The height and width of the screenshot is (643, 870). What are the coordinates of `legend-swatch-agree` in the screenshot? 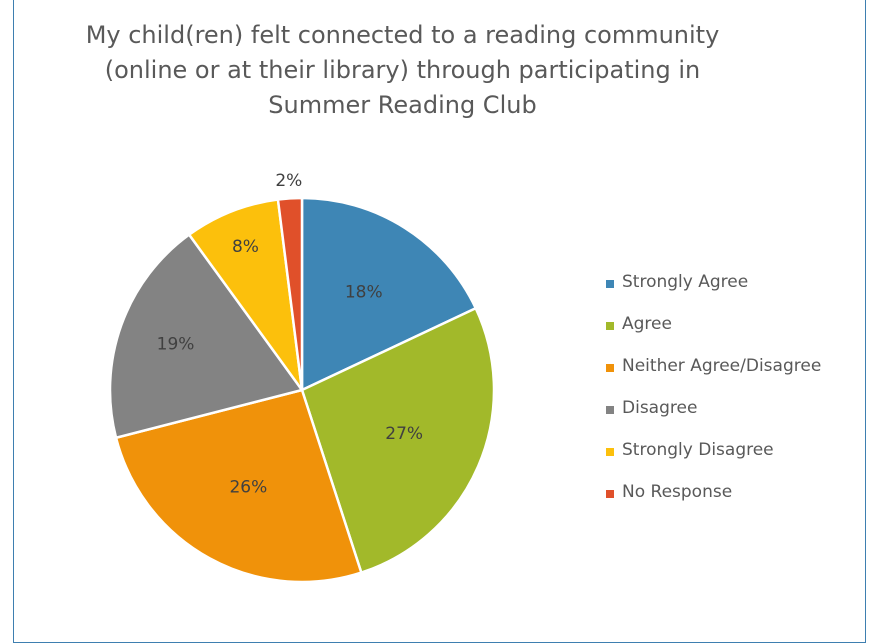 It's located at (610, 326).